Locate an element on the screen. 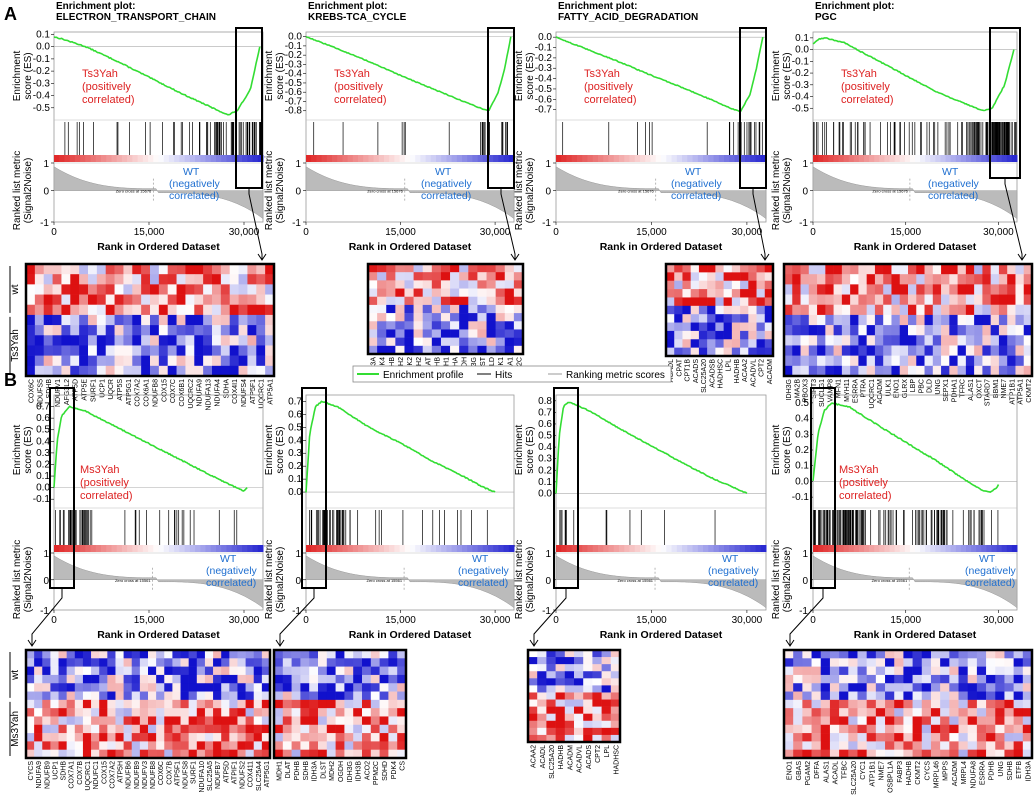 The height and width of the screenshot is (800, 1036). rank-y-tick-label: 0 is located at coordinates (298, 192).